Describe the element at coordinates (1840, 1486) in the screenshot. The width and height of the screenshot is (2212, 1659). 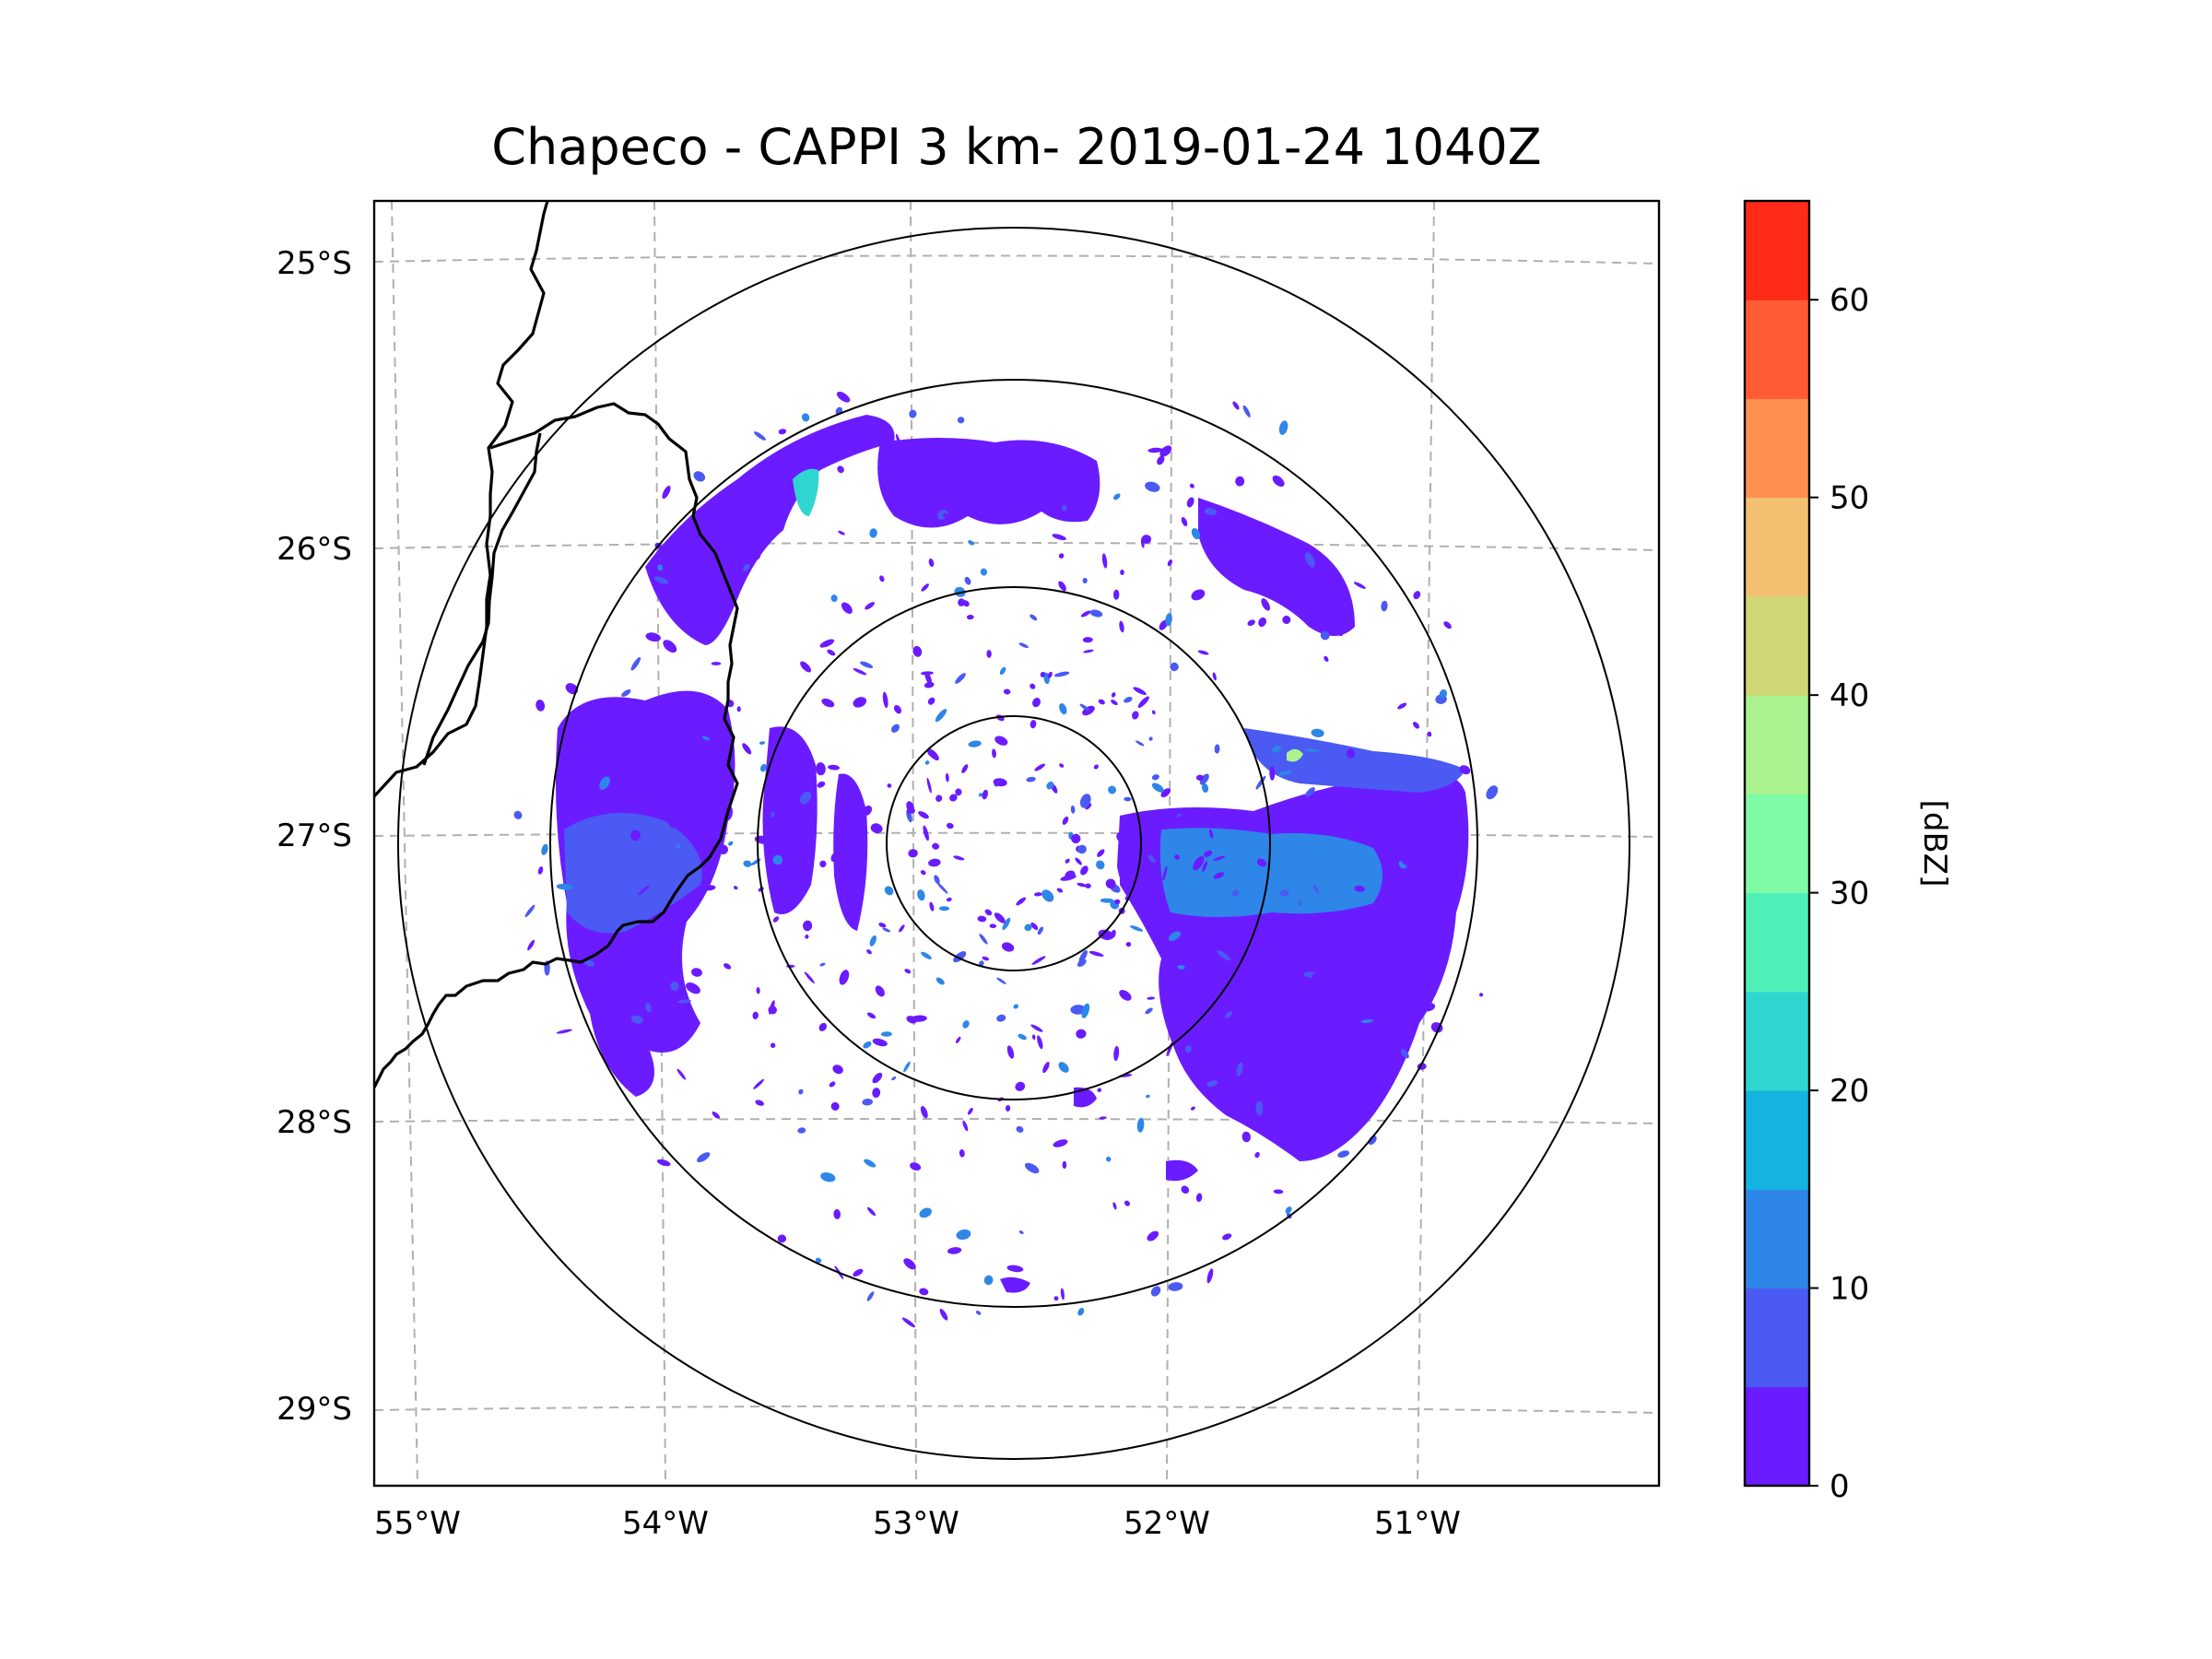
I see `colorbar-tick-label: 0` at that location.